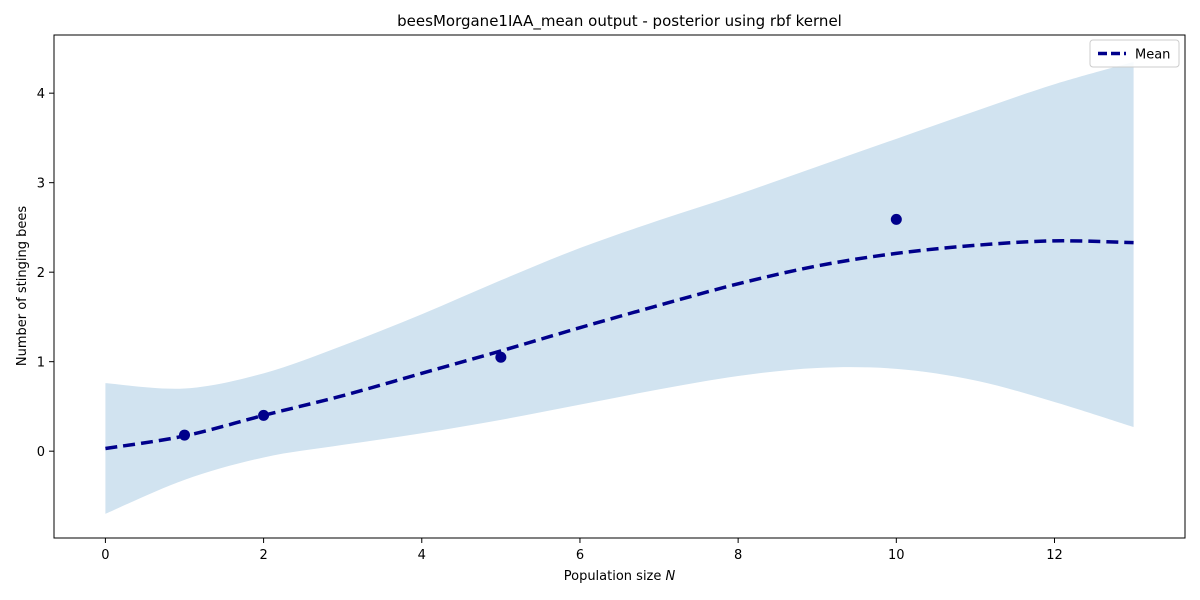 The width and height of the screenshot is (1200, 600). Describe the element at coordinates (1054, 555) in the screenshot. I see `x-tick-label: 12` at that location.